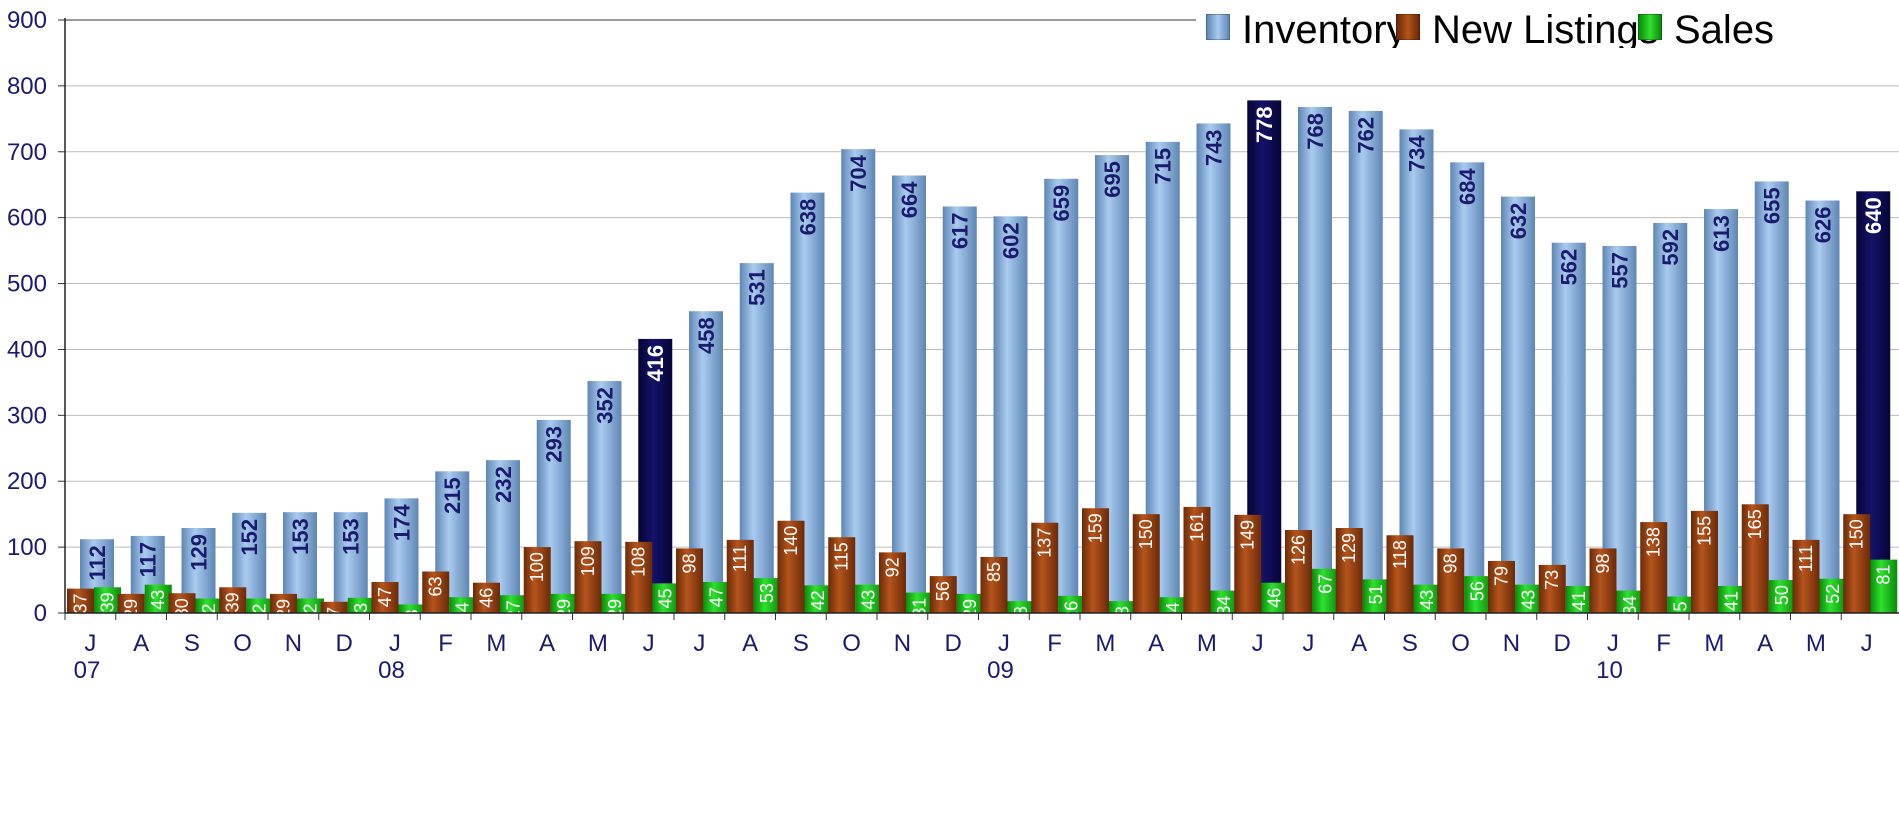 This screenshot has width=1899, height=822. What do you see at coordinates (1663, 643) in the screenshot?
I see `xtick-label-31: F` at bounding box center [1663, 643].